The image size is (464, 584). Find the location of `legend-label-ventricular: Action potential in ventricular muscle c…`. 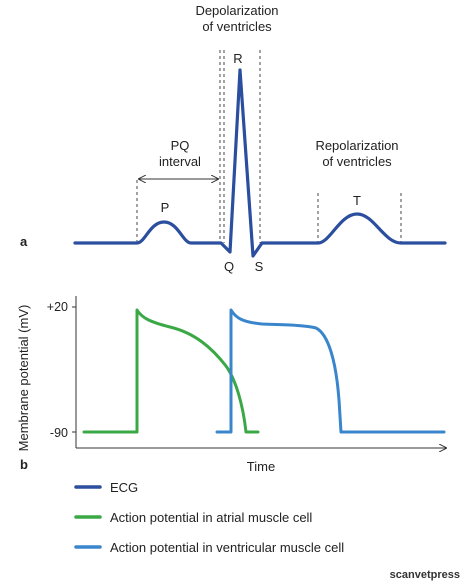

legend-label-ventricular: Action potential in ventricular muscle c… is located at coordinates (227, 547).